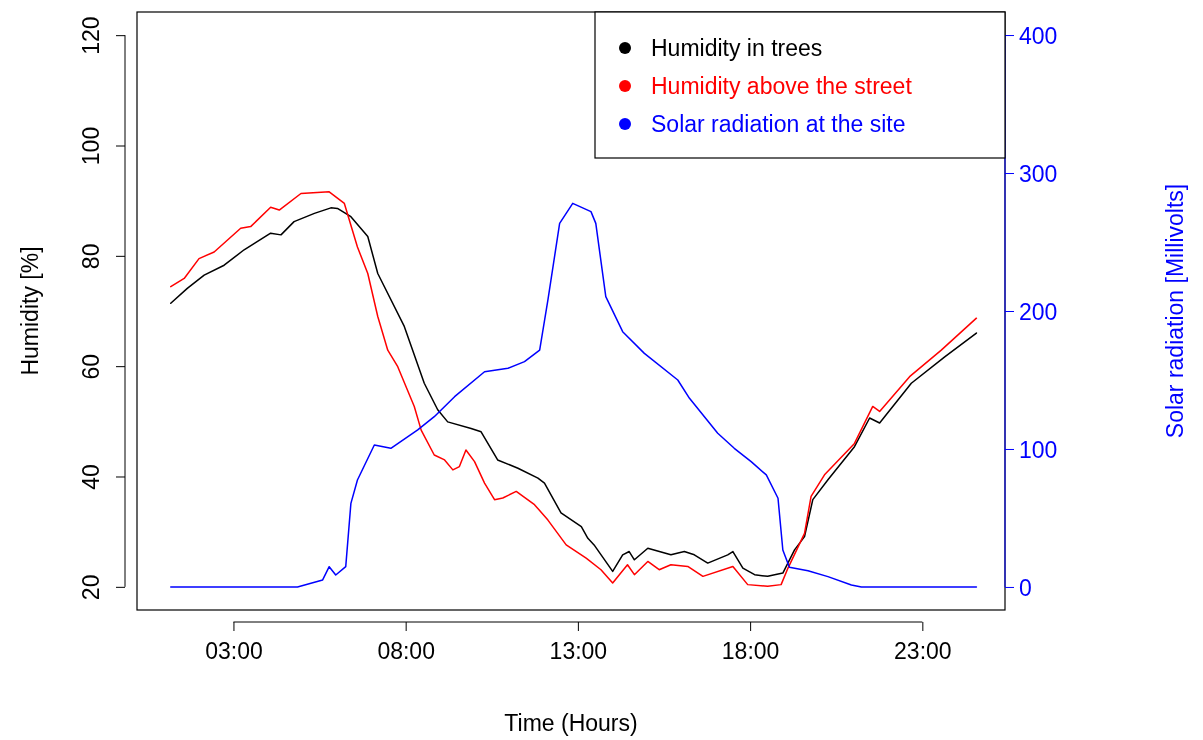  What do you see at coordinates (1038, 311) in the screenshot?
I see `y2-tick-label: 200` at bounding box center [1038, 311].